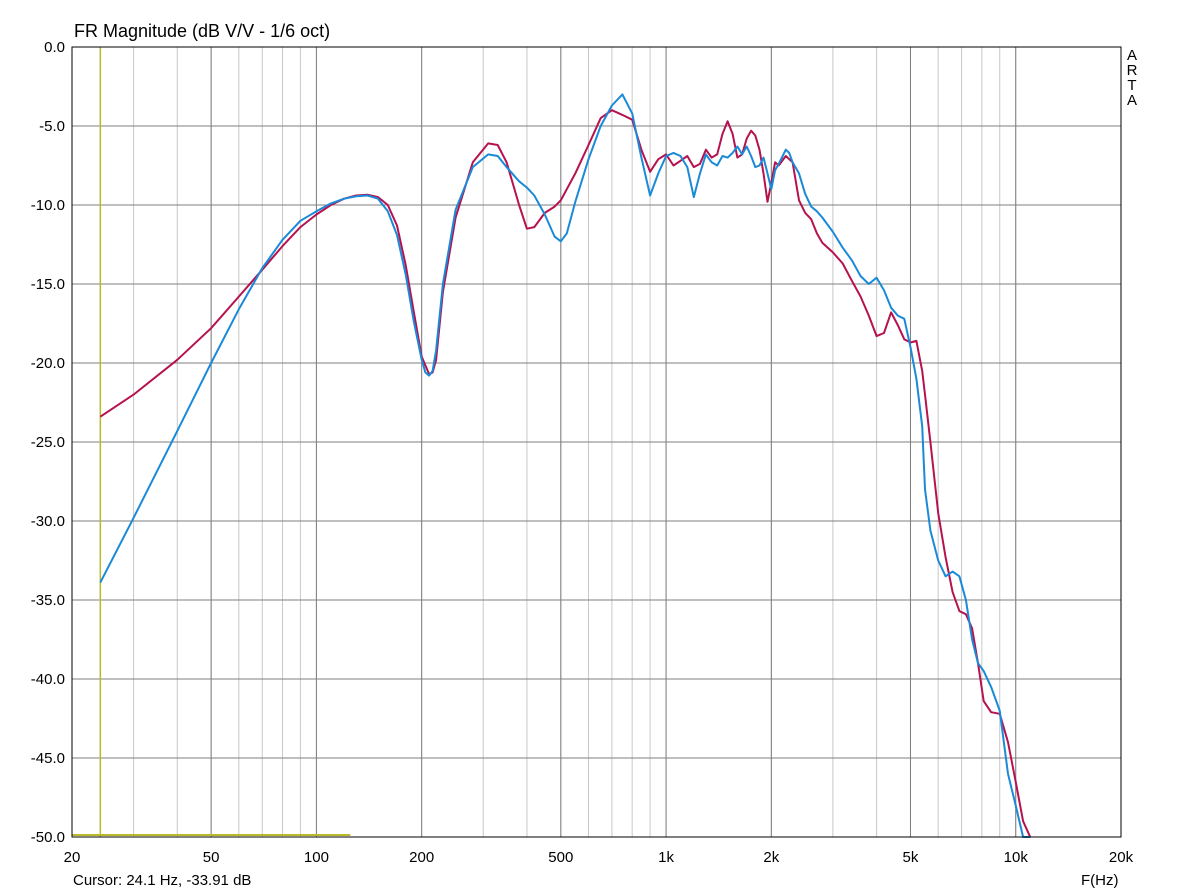  I want to click on brand-letter: T, so click(1132, 85).